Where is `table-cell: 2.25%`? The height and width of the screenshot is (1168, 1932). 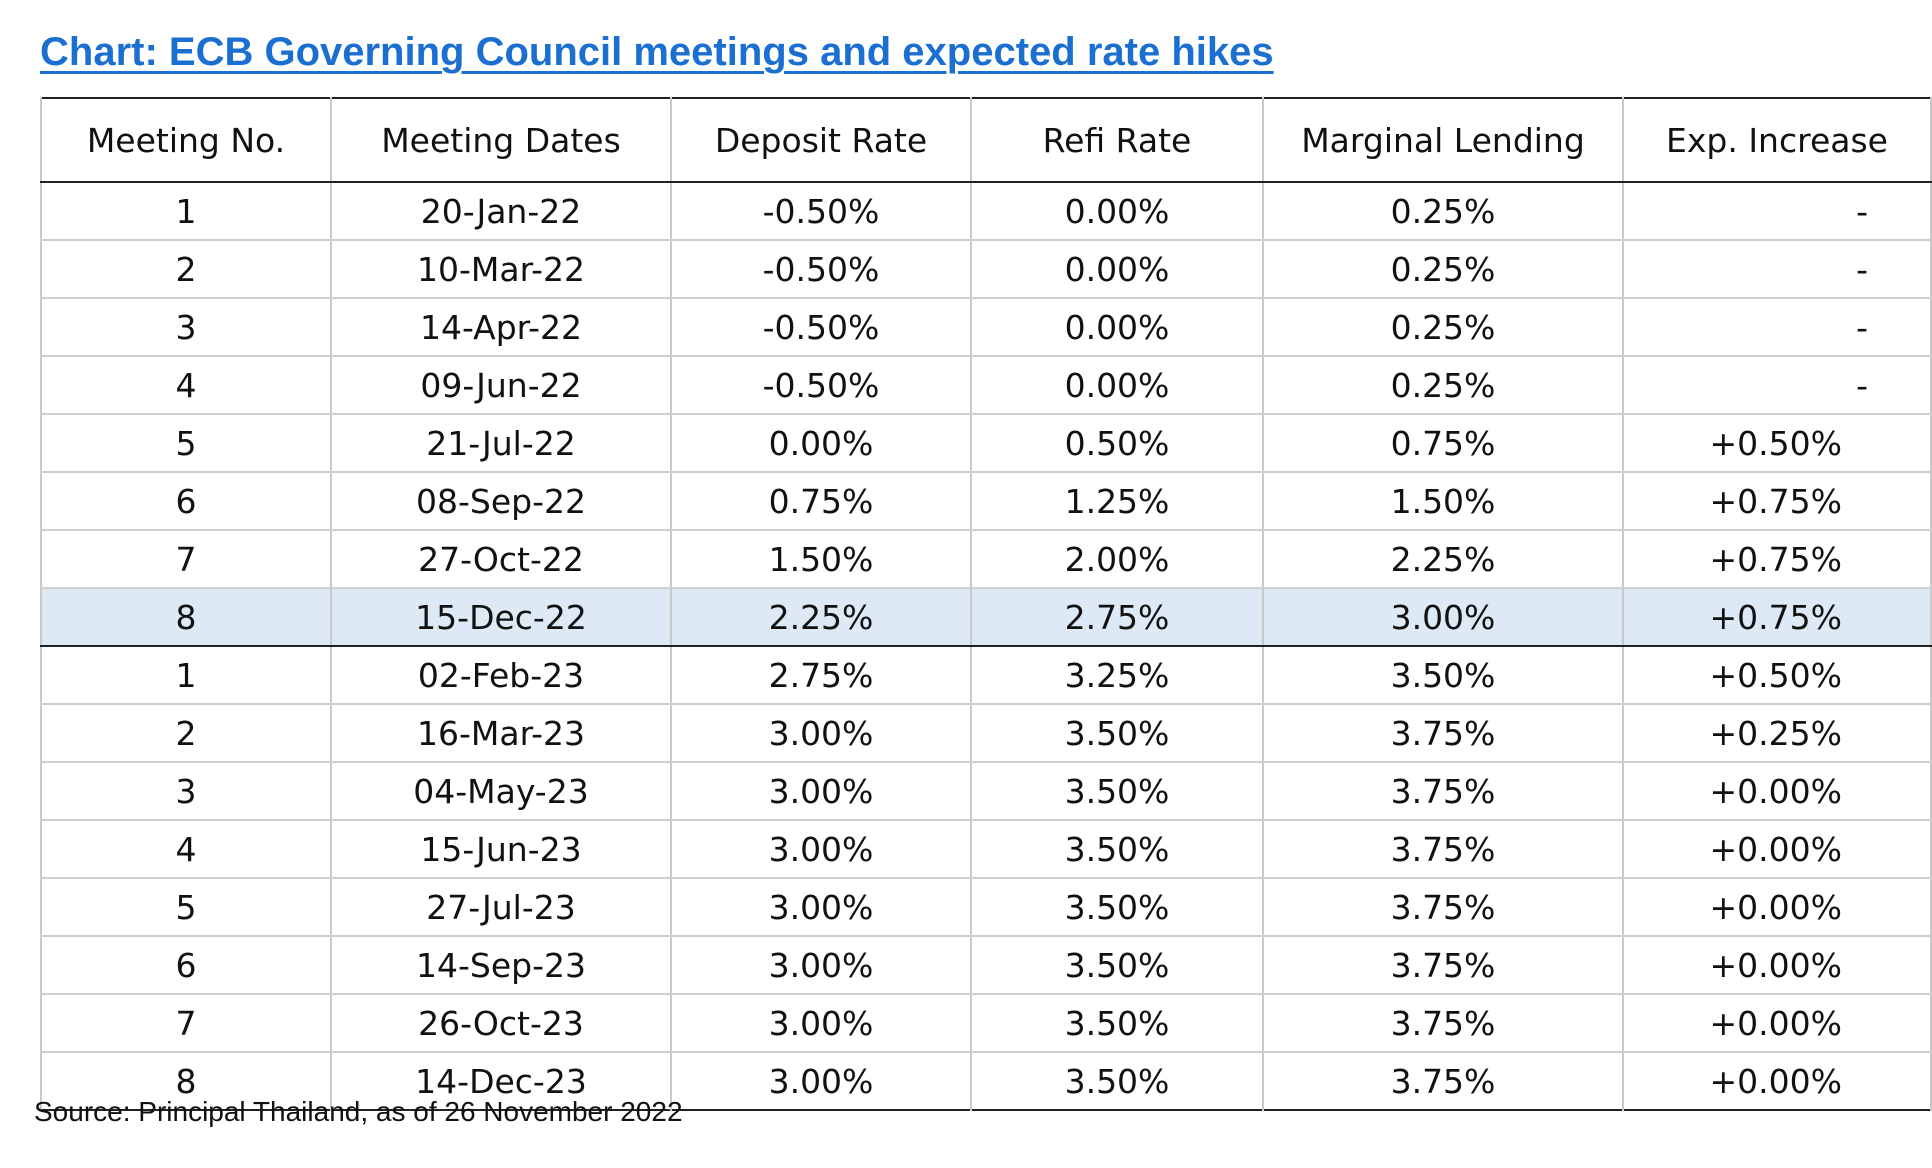 table-cell: 2.25% is located at coordinates (821, 617).